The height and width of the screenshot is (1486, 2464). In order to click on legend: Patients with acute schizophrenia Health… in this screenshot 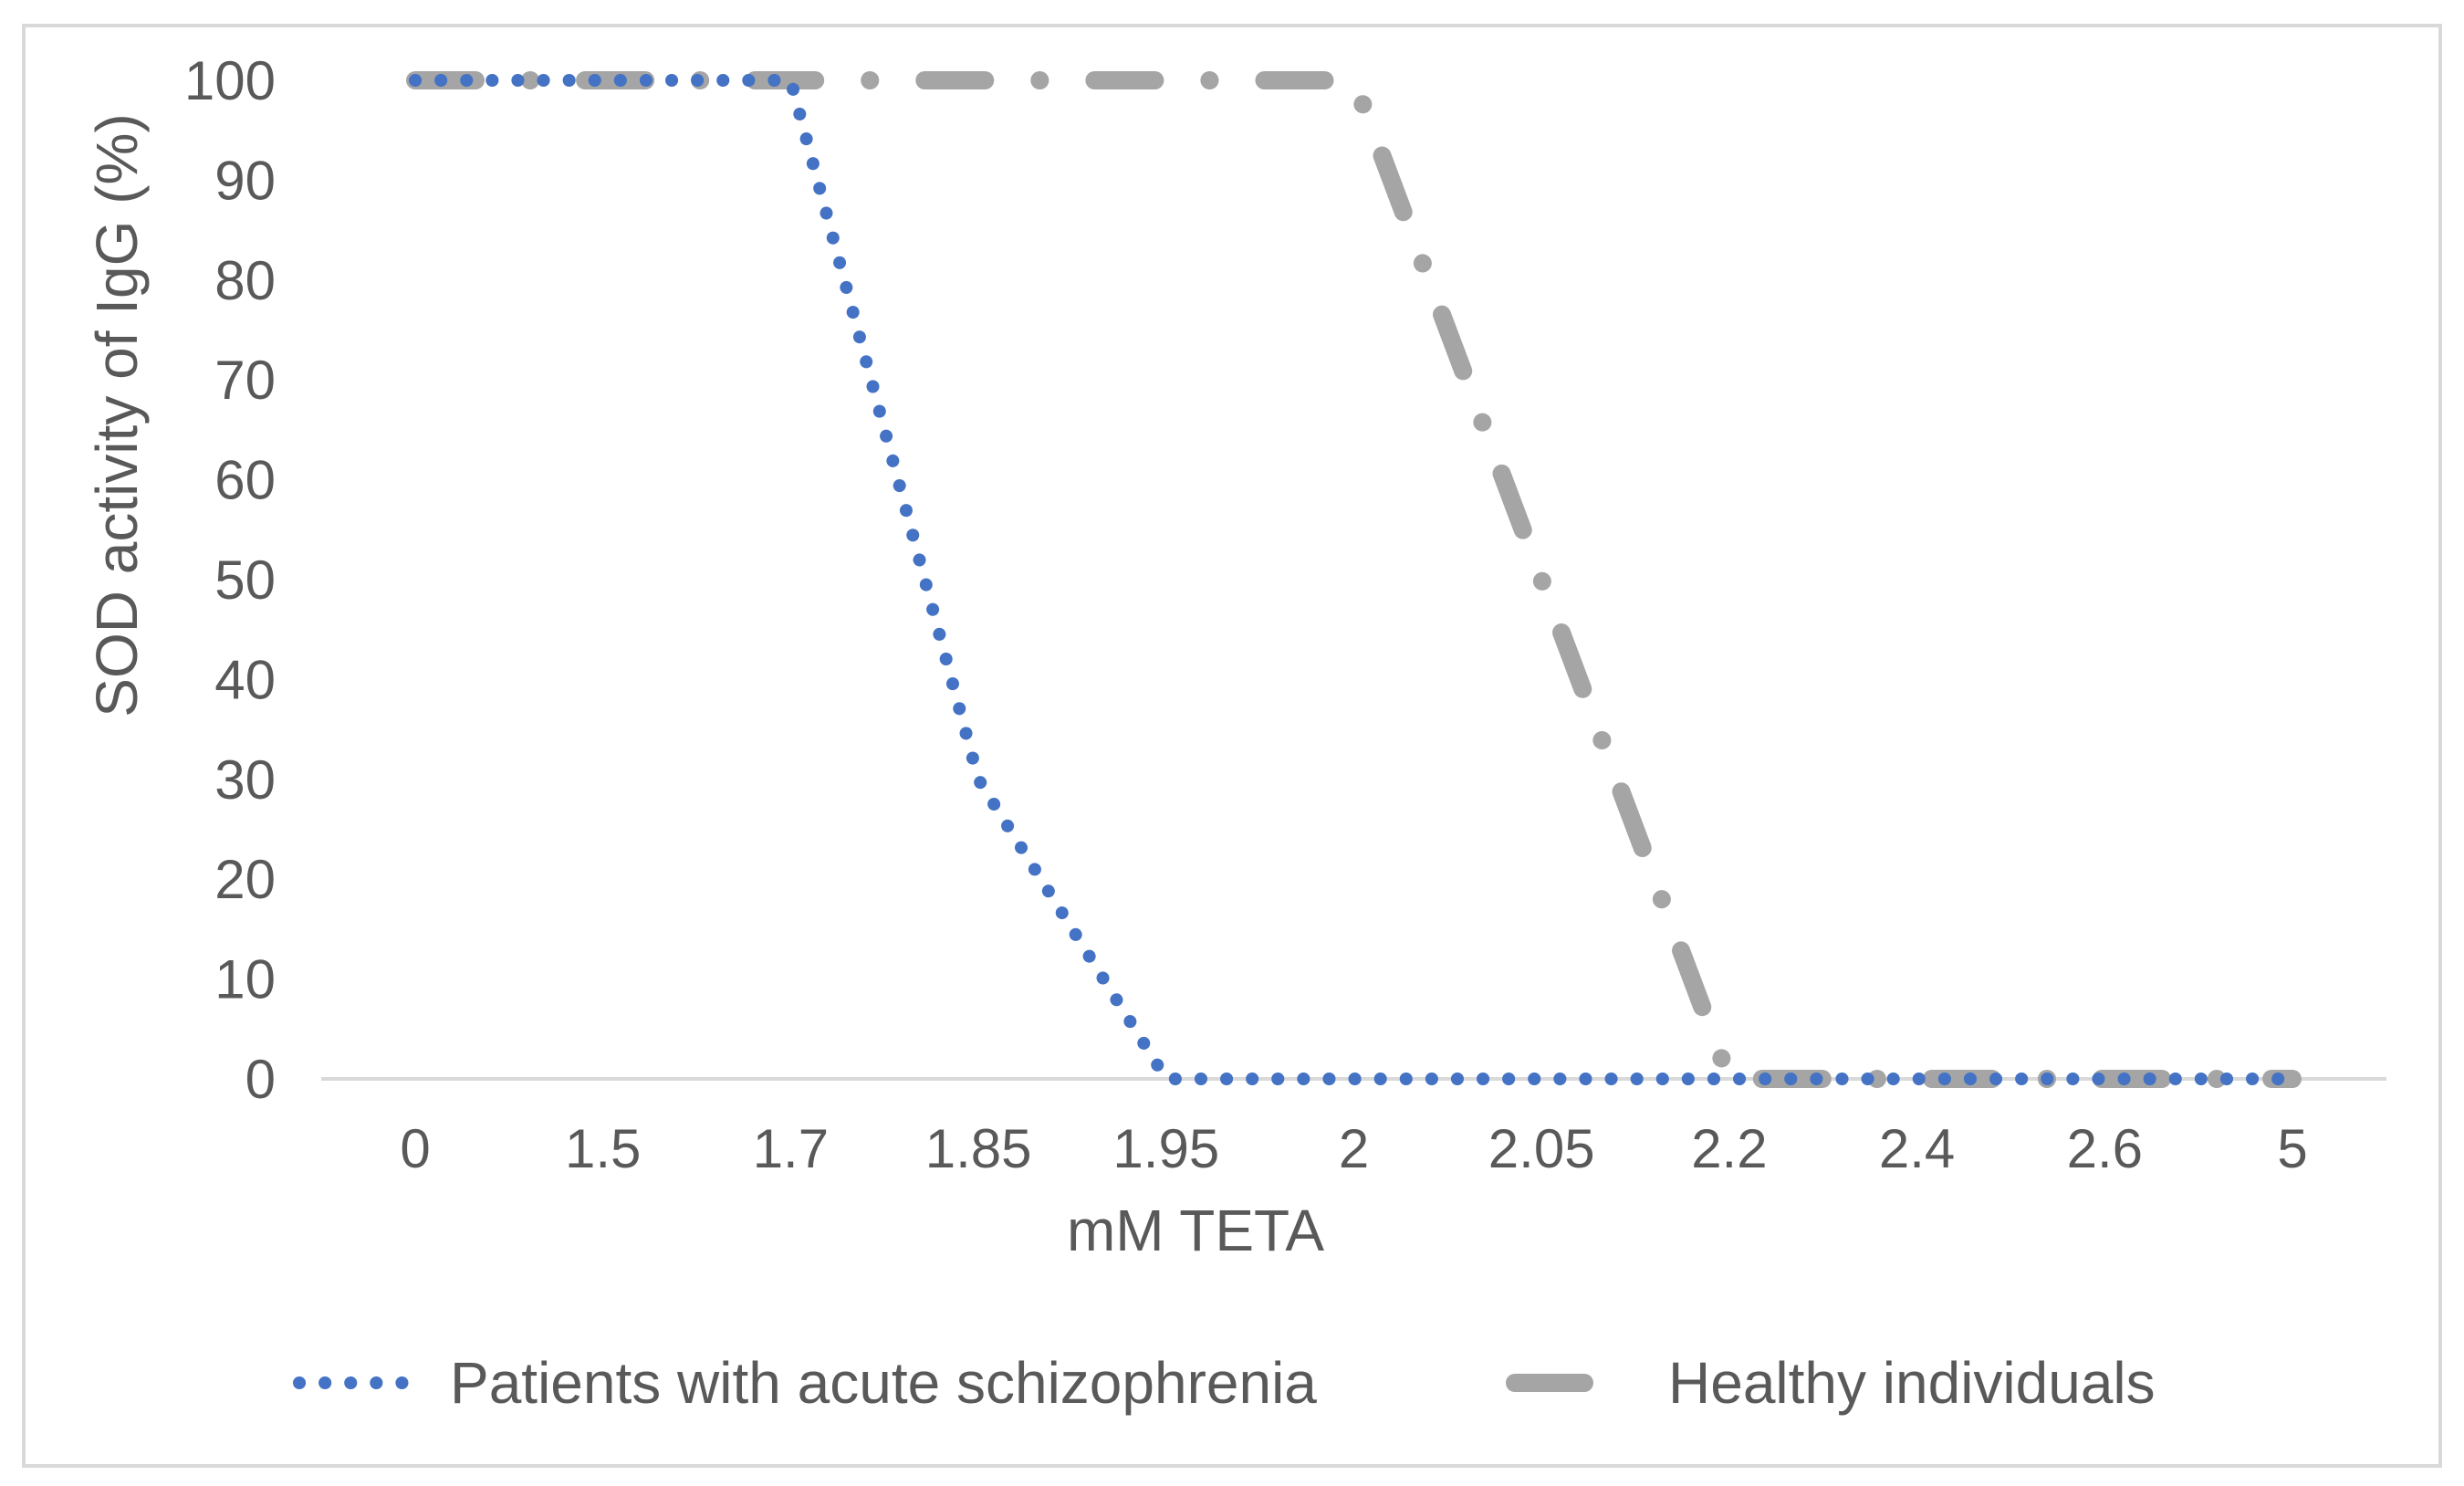, I will do `click(1224, 1383)`.